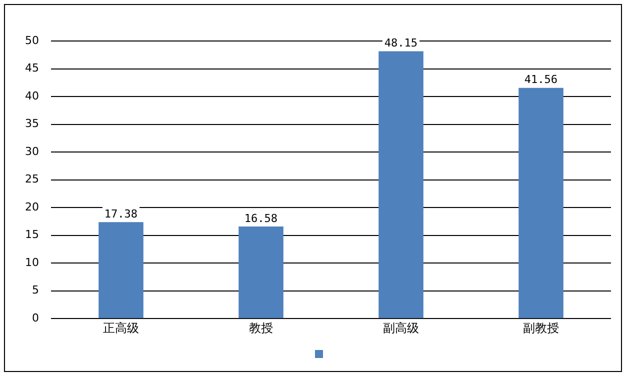 The width and height of the screenshot is (628, 378). What do you see at coordinates (541, 327) in the screenshot?
I see `x-tick-label: 副教授` at bounding box center [541, 327].